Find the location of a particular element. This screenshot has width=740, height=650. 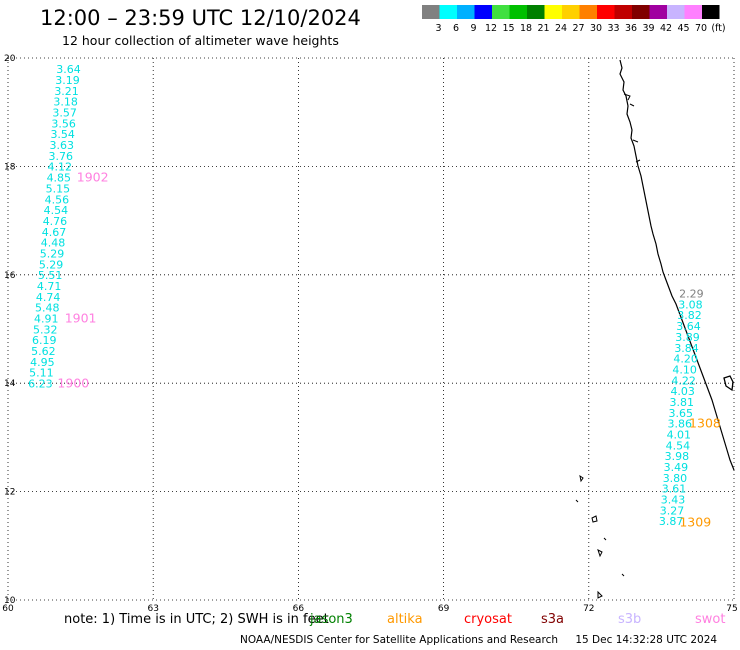

wave-height-value: 4.56 is located at coordinates (57, 199).